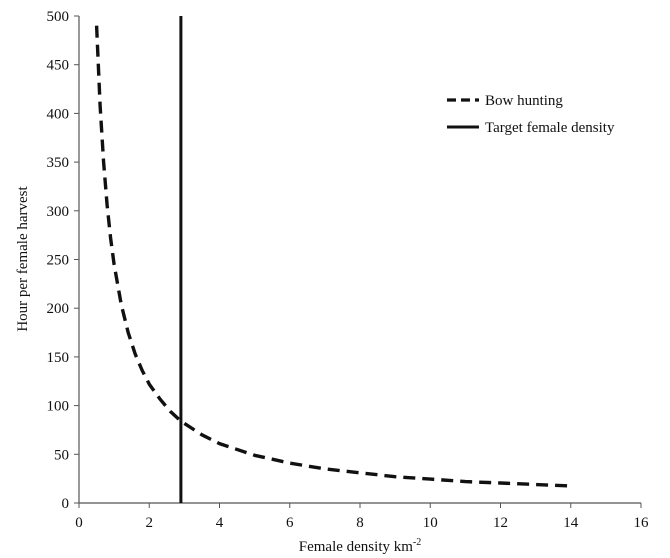 The image size is (670, 558). Describe the element at coordinates (58, 163) in the screenshot. I see `y-tick-label: 350` at that location.